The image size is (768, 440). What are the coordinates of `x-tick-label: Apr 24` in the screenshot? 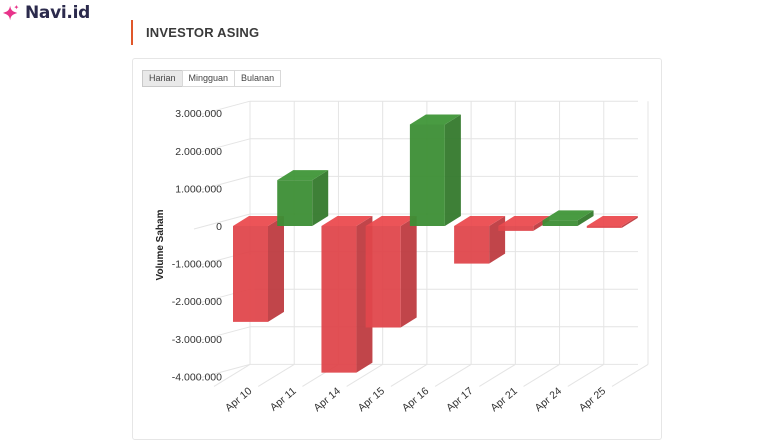 It's located at (549, 399).